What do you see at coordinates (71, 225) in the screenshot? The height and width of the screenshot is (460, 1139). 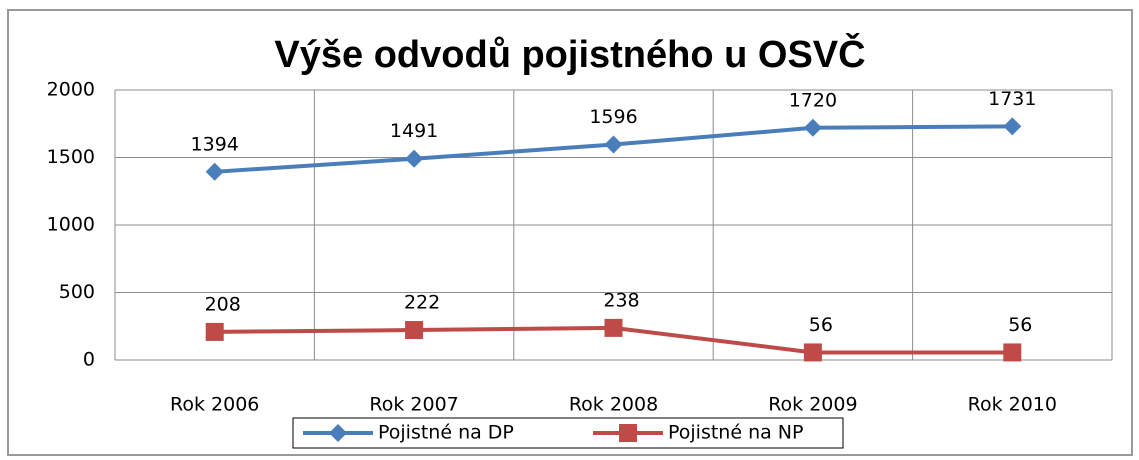 I see `y-tick-label: 1000` at bounding box center [71, 225].